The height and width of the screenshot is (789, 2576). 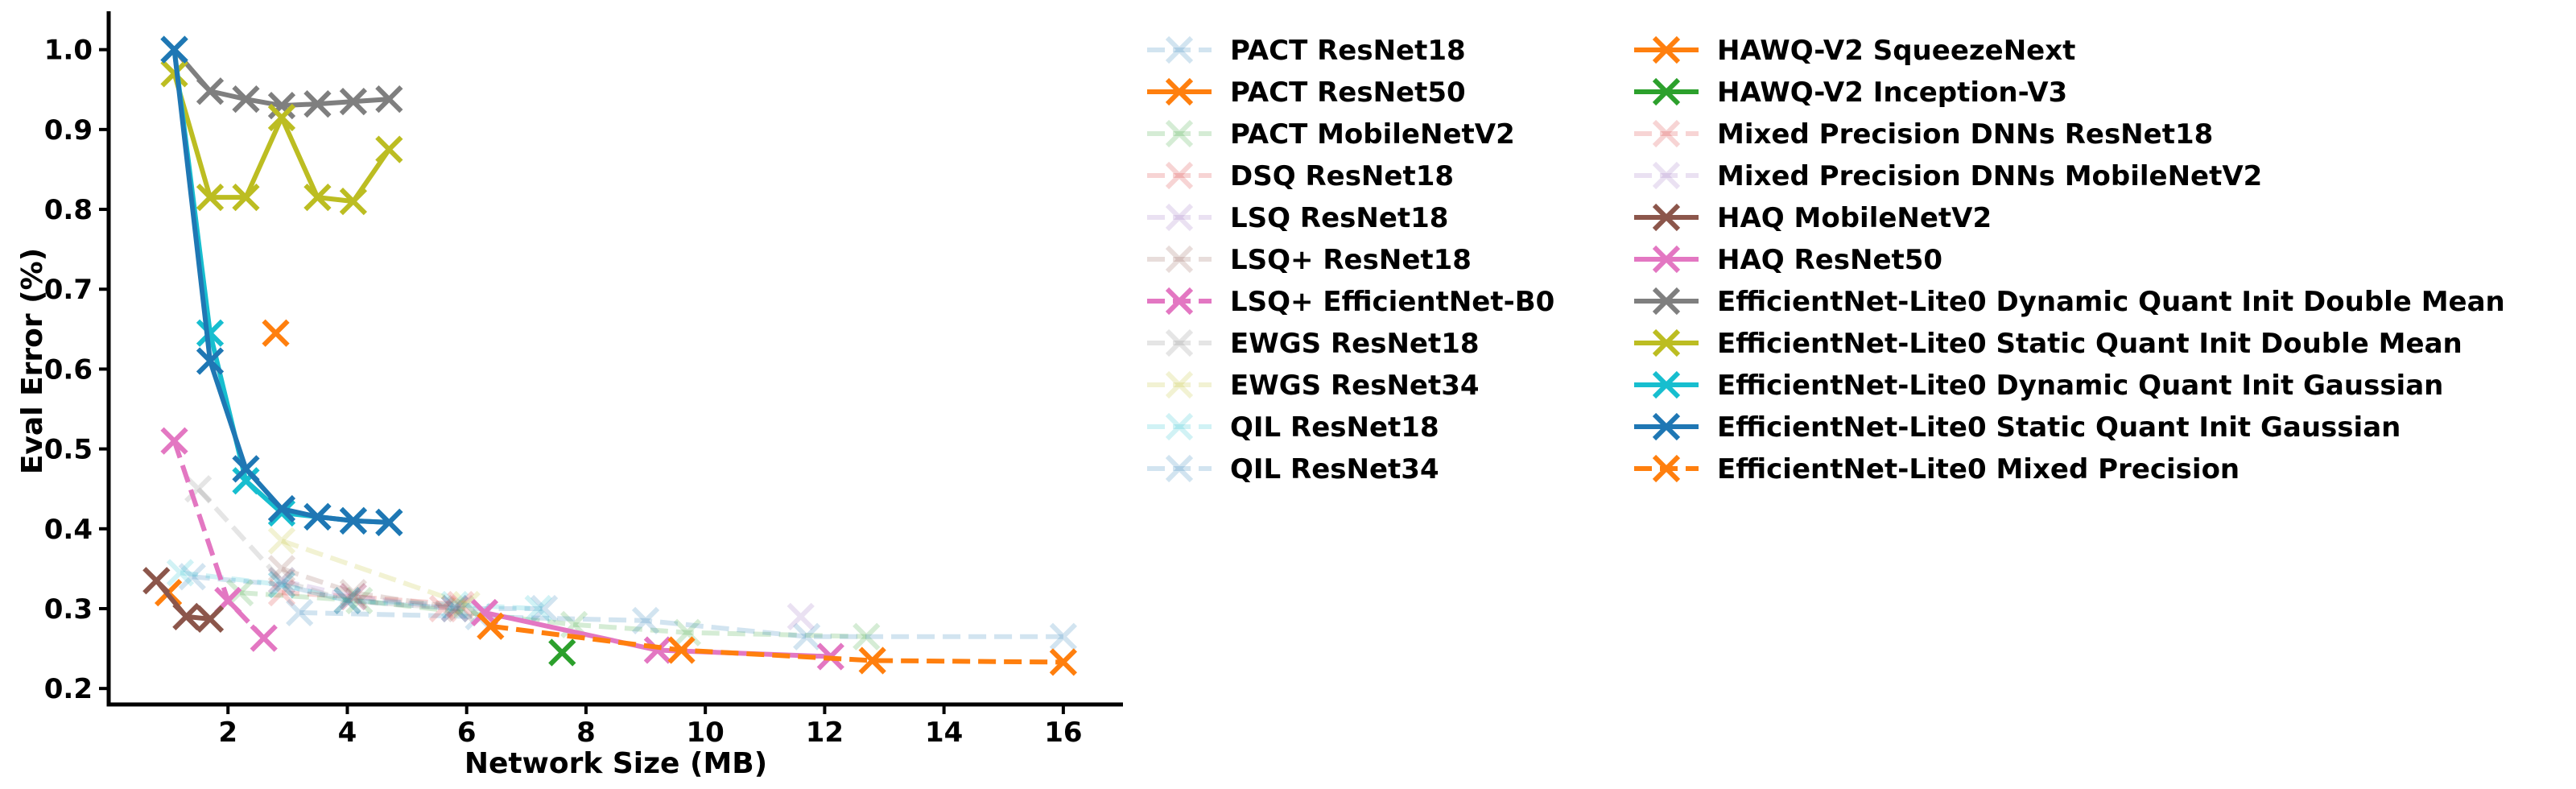 I want to click on series-hawq-v2-inception-v3, so click(x=562, y=652).